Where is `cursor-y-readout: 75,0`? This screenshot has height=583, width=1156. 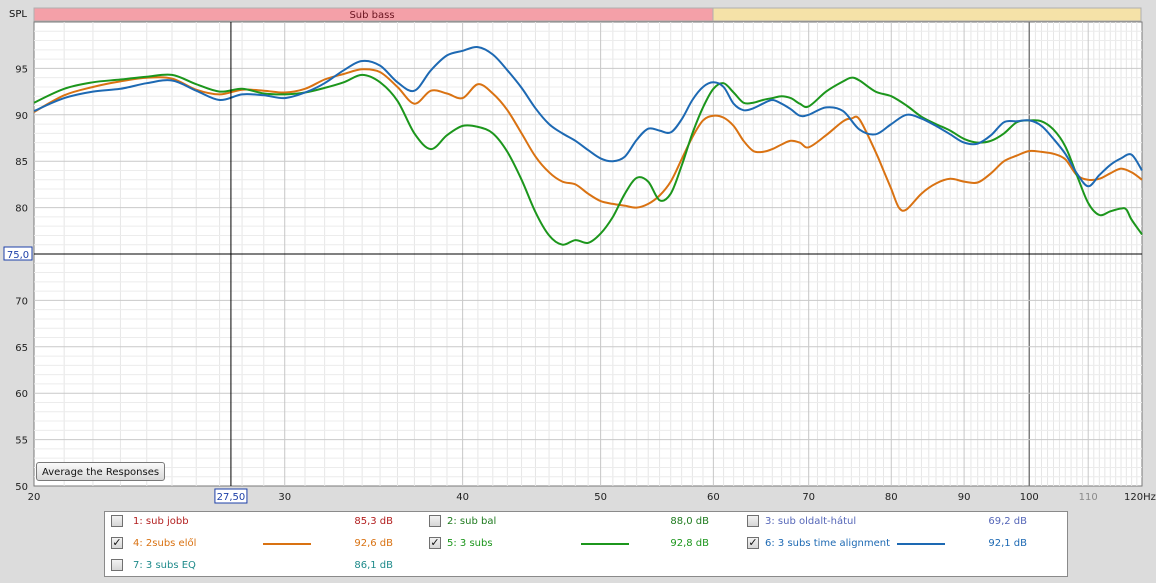
cursor-y-readout: 75,0 is located at coordinates (18, 255).